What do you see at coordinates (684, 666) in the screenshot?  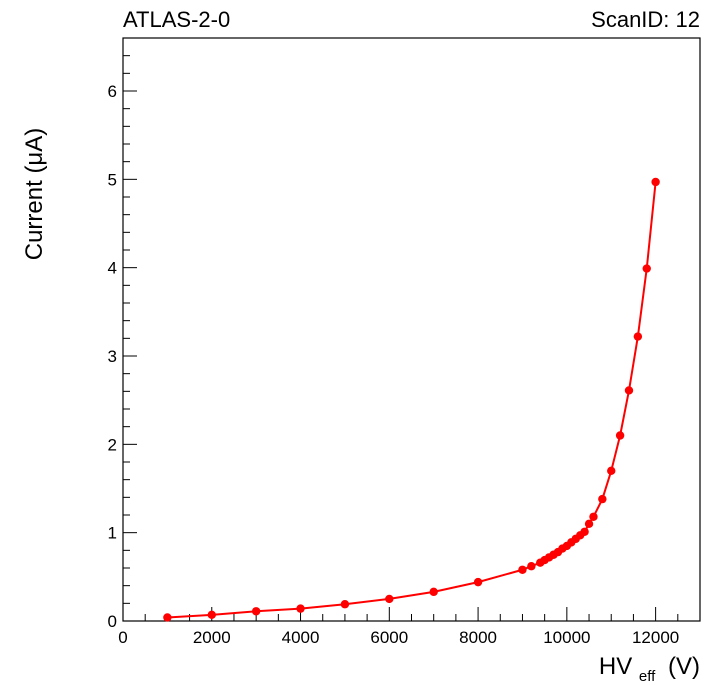 I see `x-axis-label-unit: (V)` at bounding box center [684, 666].